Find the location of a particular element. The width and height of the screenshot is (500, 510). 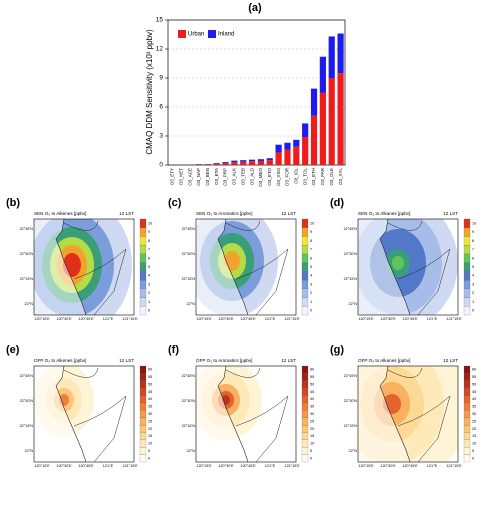

map-frame is located at coordinates (408, 414).